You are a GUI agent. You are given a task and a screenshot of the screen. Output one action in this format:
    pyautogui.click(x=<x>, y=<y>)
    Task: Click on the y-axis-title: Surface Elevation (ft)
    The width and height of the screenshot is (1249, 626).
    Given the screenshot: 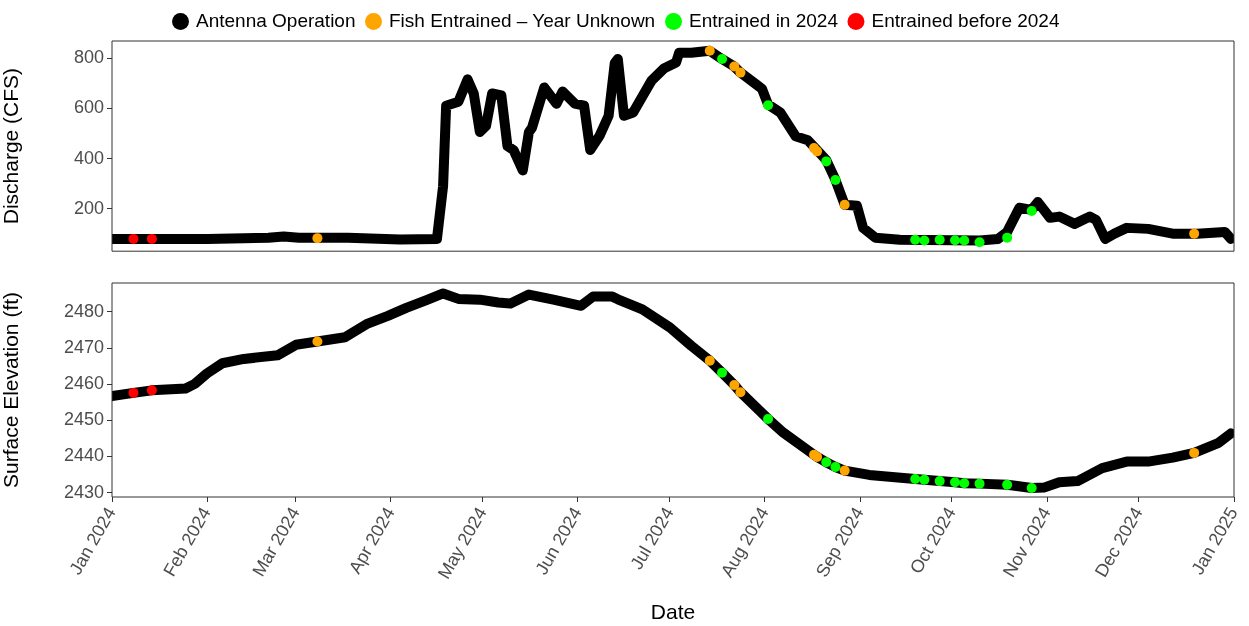 What is the action you would take?
    pyautogui.click(x=11, y=390)
    